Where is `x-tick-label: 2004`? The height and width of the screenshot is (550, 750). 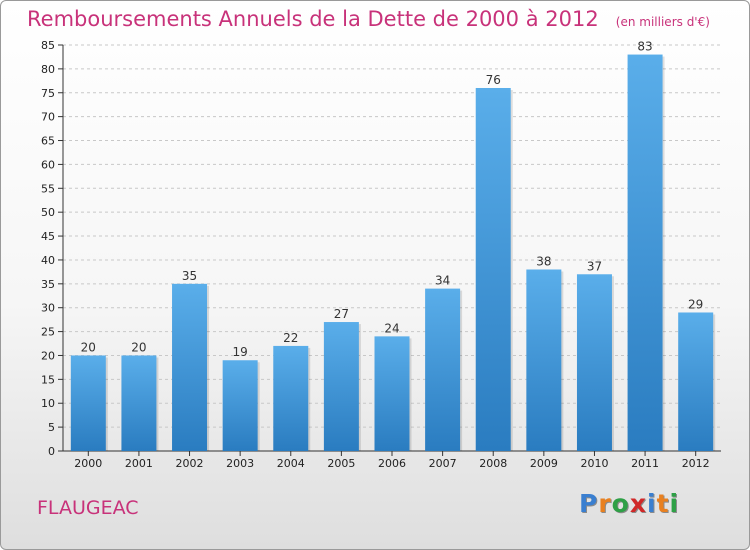 x-tick-label: 2004 is located at coordinates (291, 463).